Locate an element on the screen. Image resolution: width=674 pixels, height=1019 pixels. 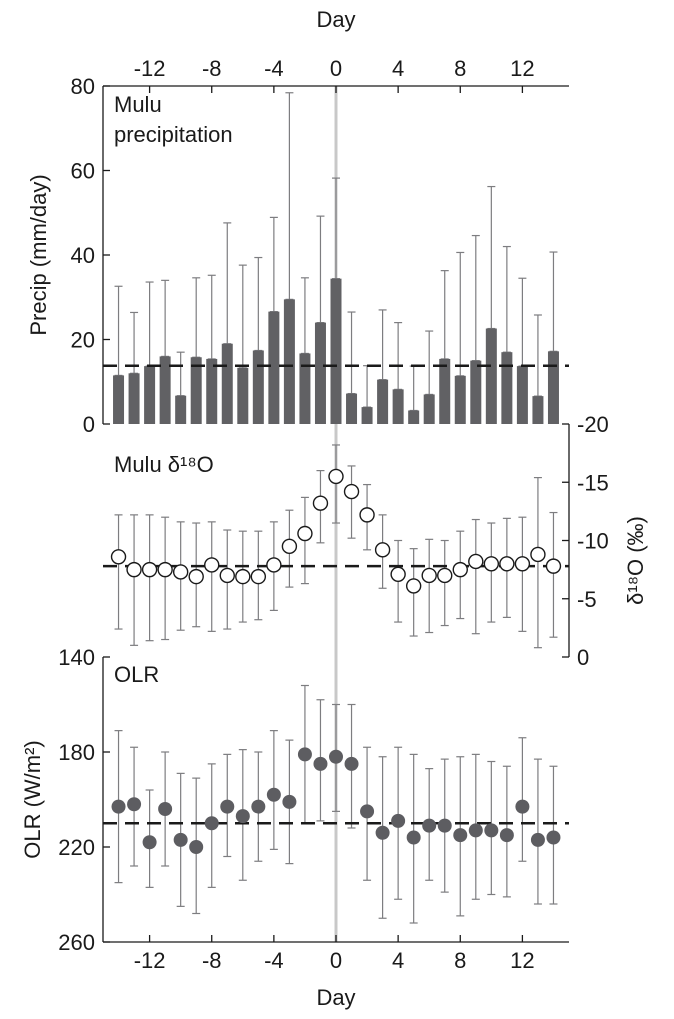
top-x-tick-label: 12 is located at coordinates (522, 68).